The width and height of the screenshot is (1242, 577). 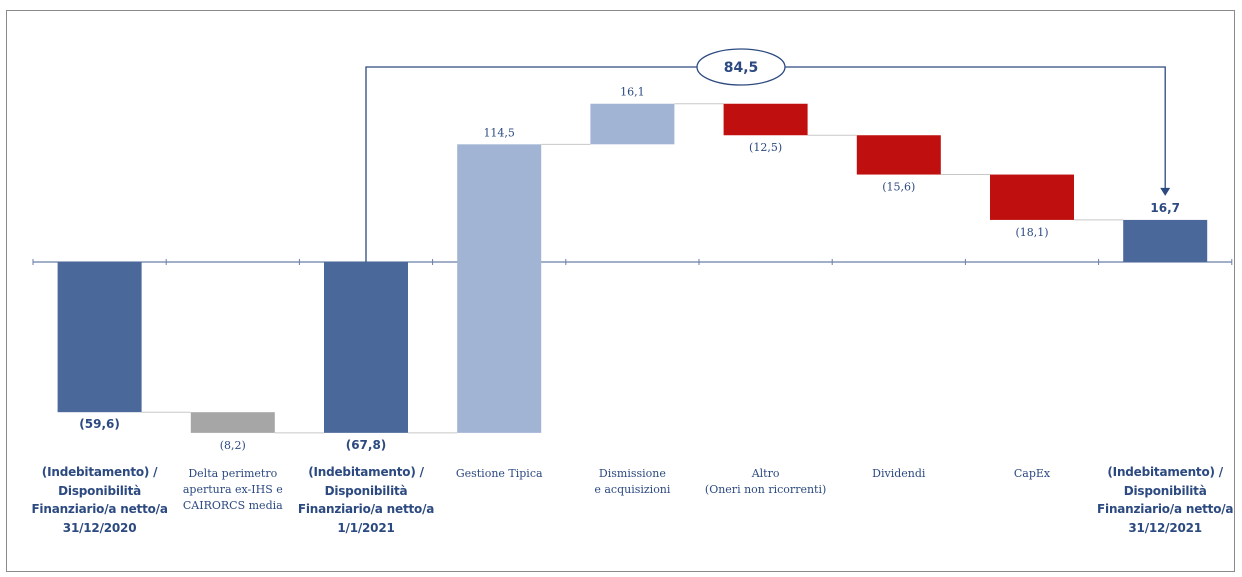 I want to click on bar-value-label: (59,6), so click(x=99, y=424).